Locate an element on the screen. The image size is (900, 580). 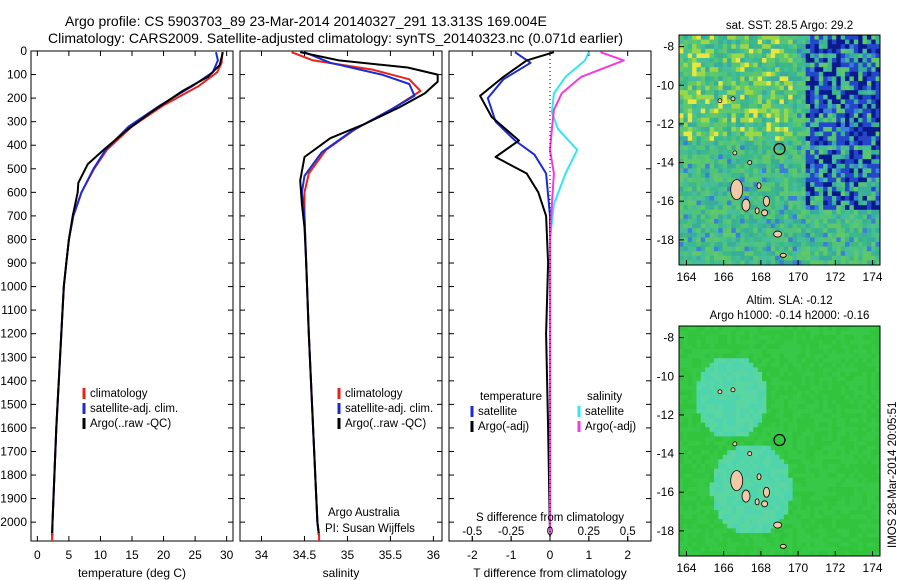
temperature-ytick-label: 1900 is located at coordinates (13, 499).